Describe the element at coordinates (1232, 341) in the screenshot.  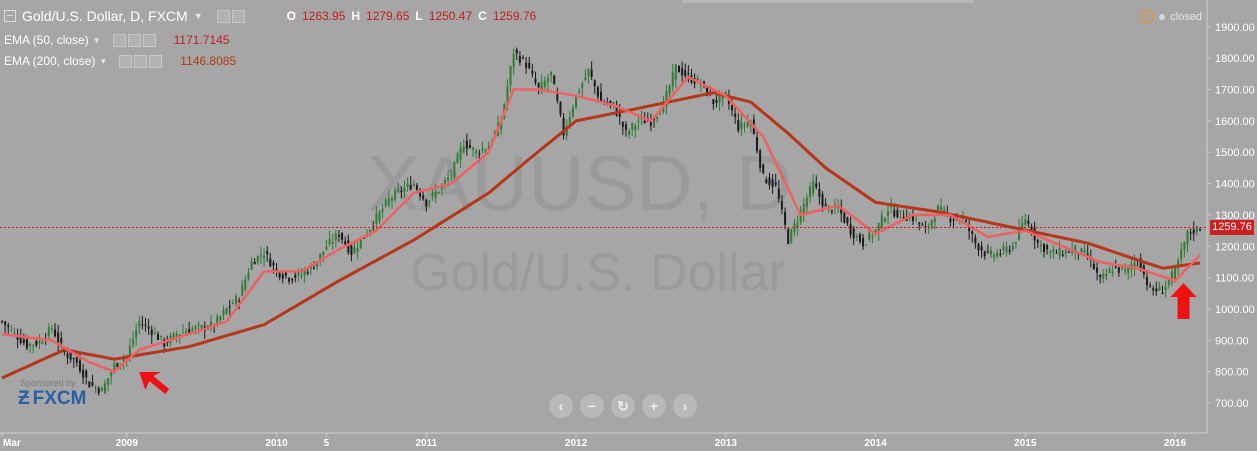
I see `y-tick-label: 900.00` at that location.